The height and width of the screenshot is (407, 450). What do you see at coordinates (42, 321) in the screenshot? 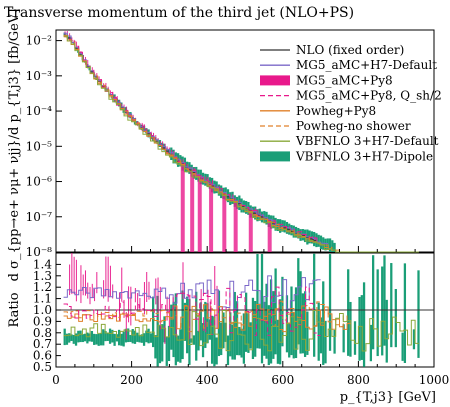
I see `y-tick-label-lower: 0.9` at bounding box center [42, 321].